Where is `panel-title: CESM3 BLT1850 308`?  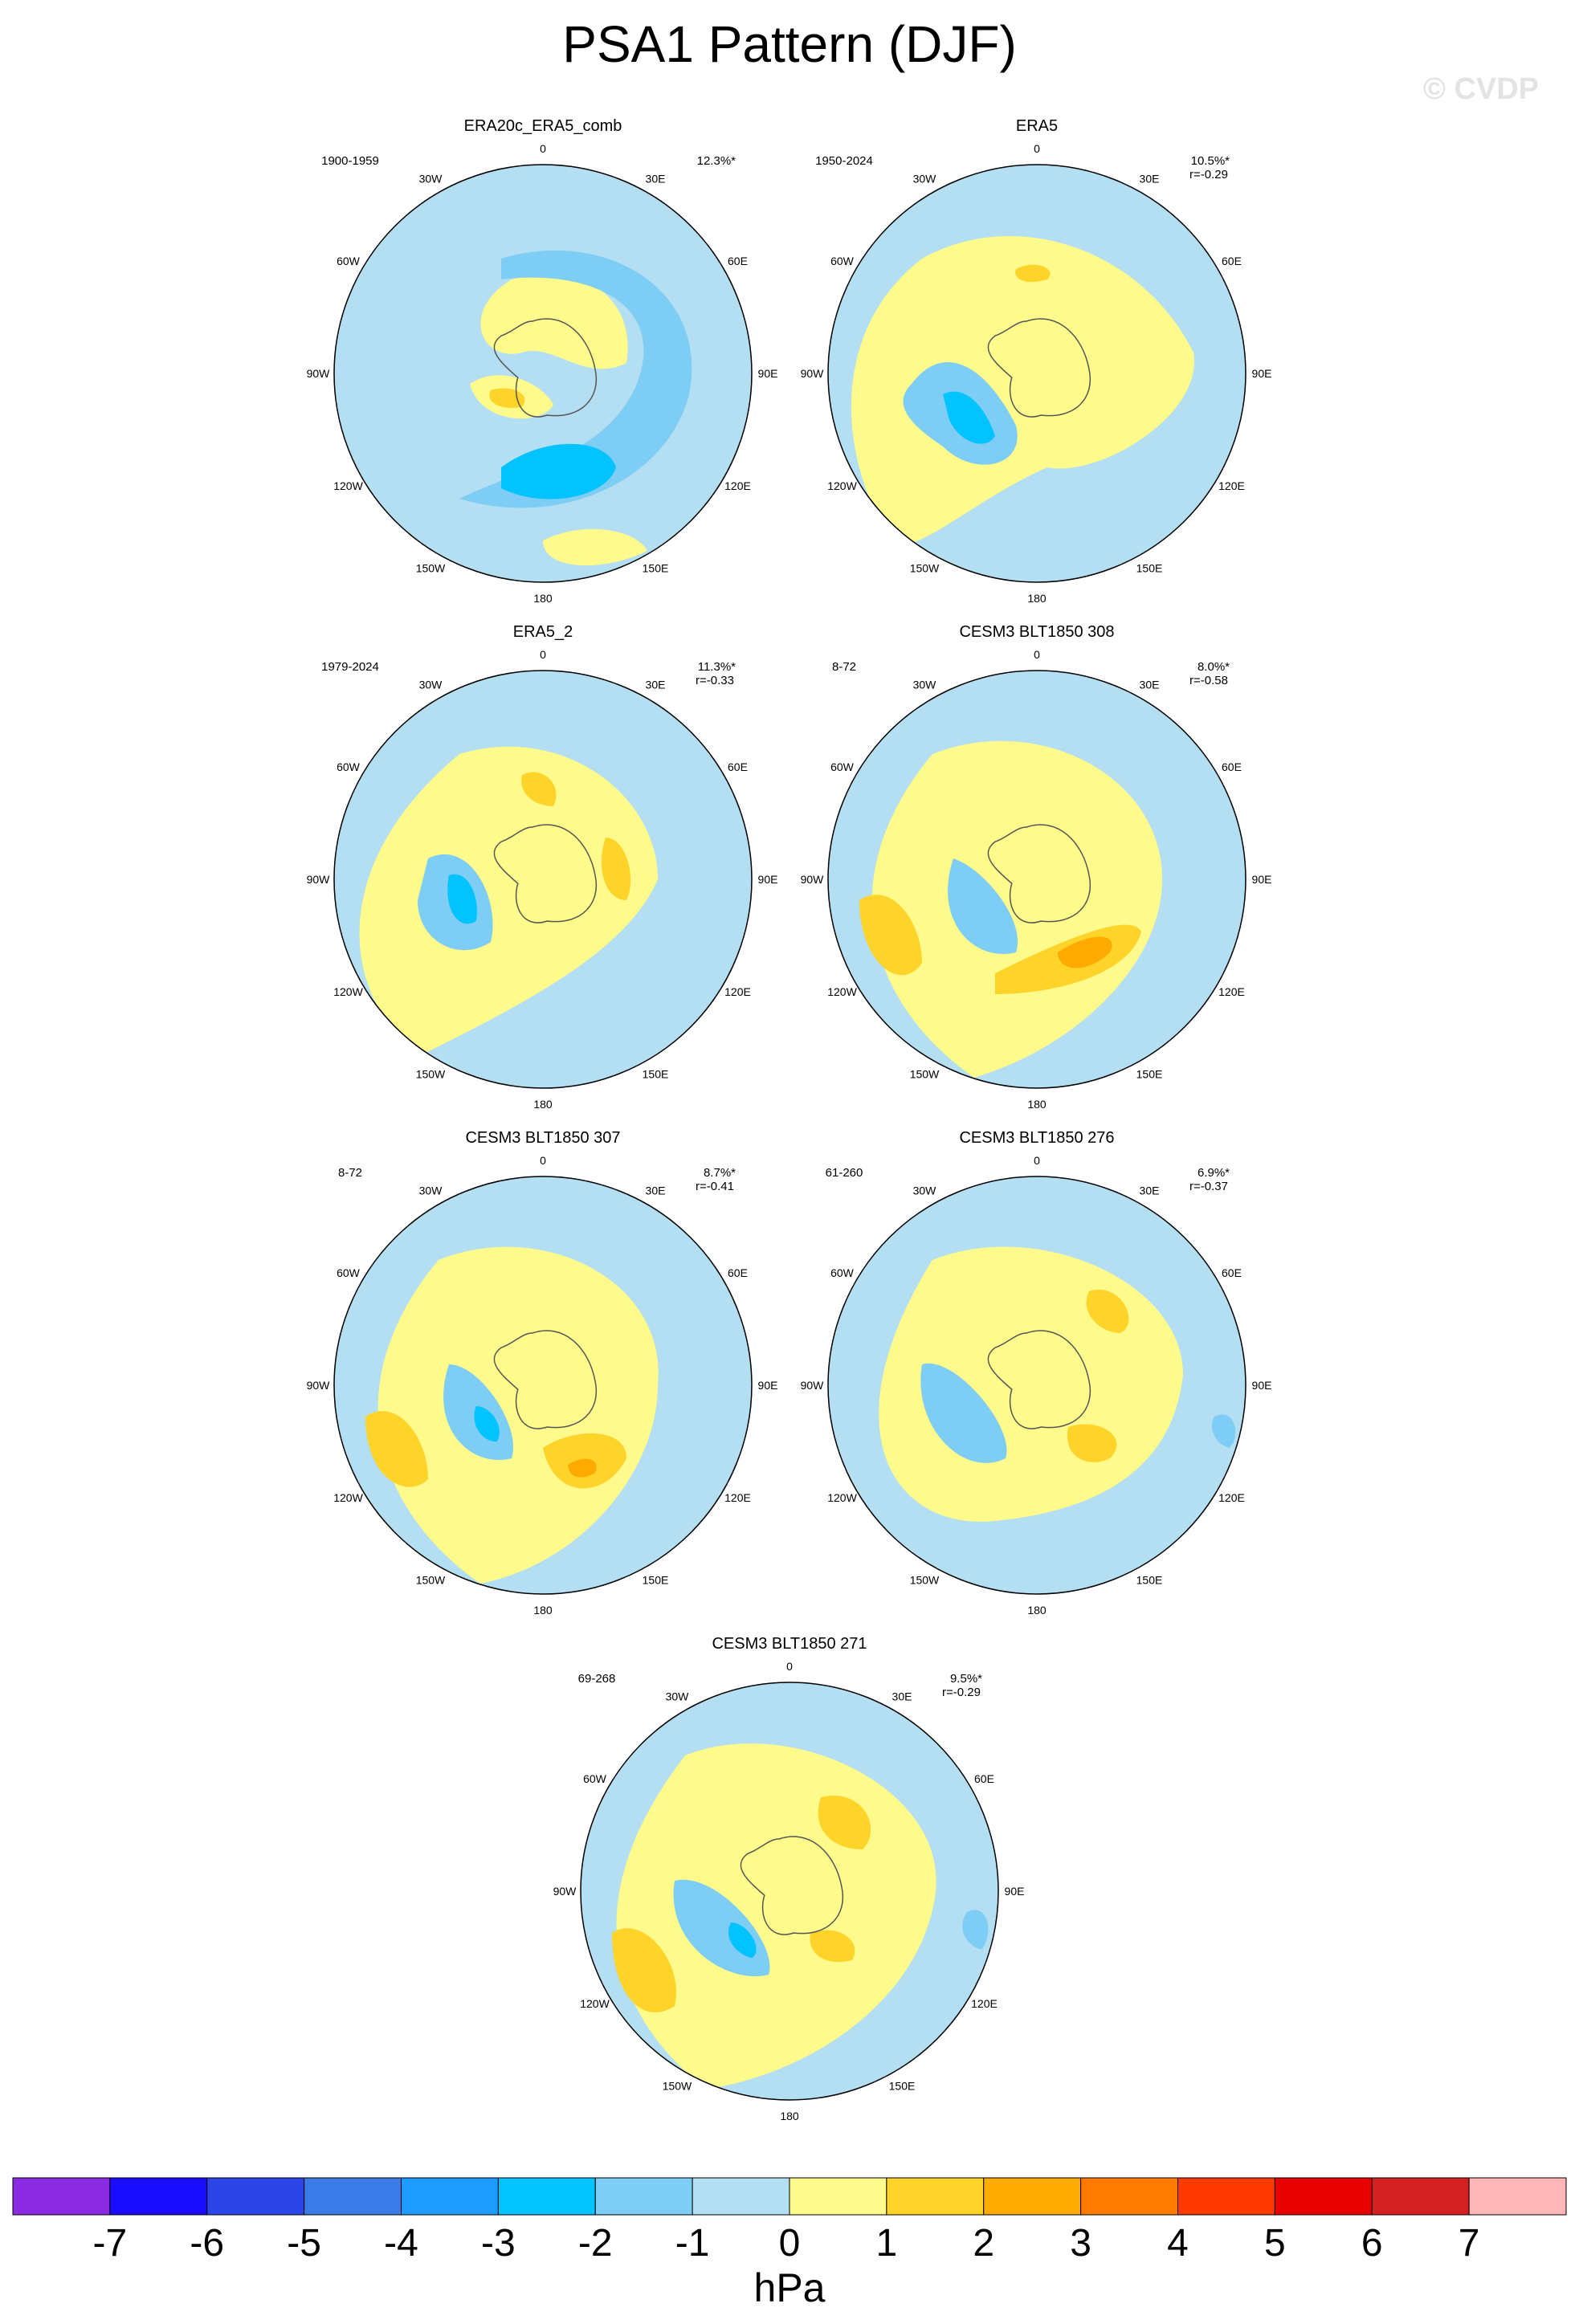 panel-title: CESM3 BLT1850 308 is located at coordinates (1036, 632).